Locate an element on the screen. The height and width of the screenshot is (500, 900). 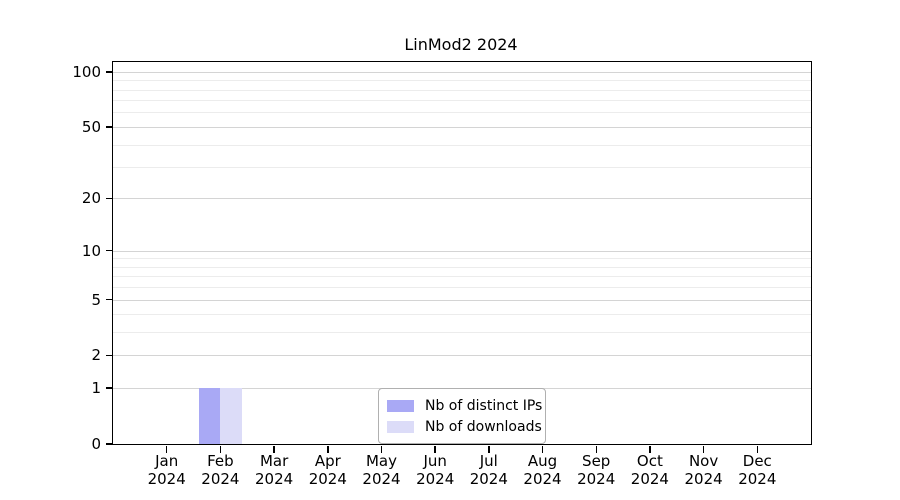
legend-entry: Nb of distinct IPs is located at coordinates (464, 405).